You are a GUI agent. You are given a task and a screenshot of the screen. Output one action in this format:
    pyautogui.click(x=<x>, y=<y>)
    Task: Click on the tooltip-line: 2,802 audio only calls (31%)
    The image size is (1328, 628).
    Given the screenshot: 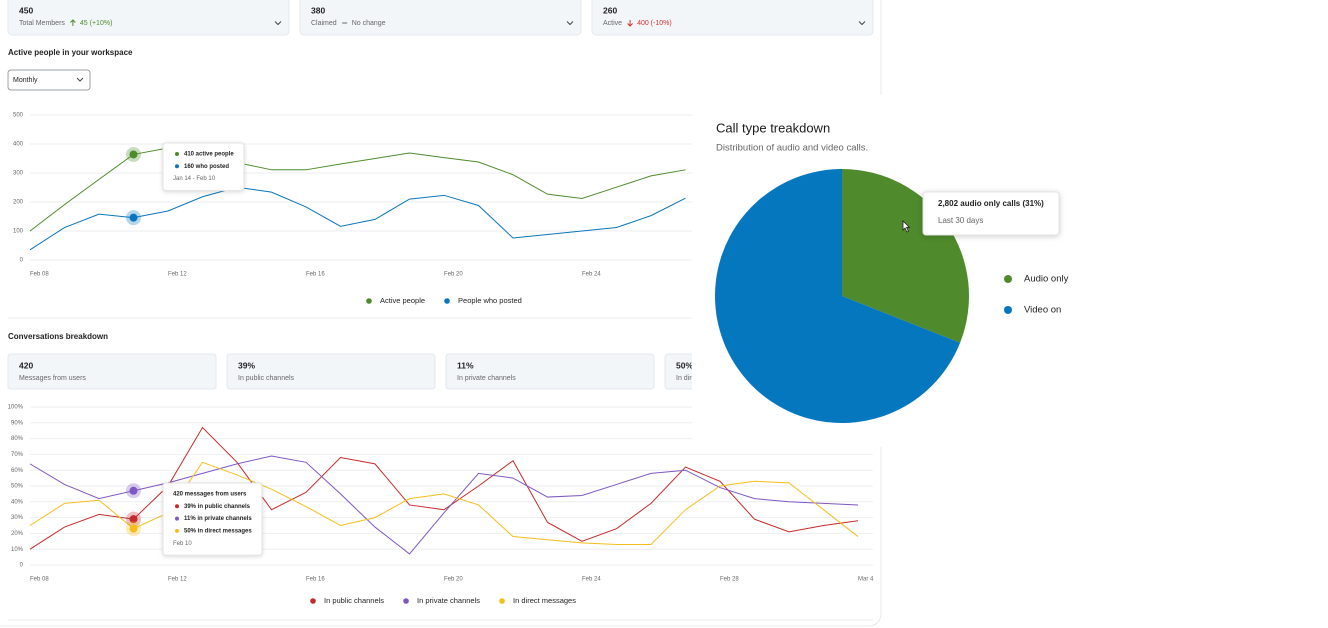 What is the action you would take?
    pyautogui.click(x=991, y=203)
    